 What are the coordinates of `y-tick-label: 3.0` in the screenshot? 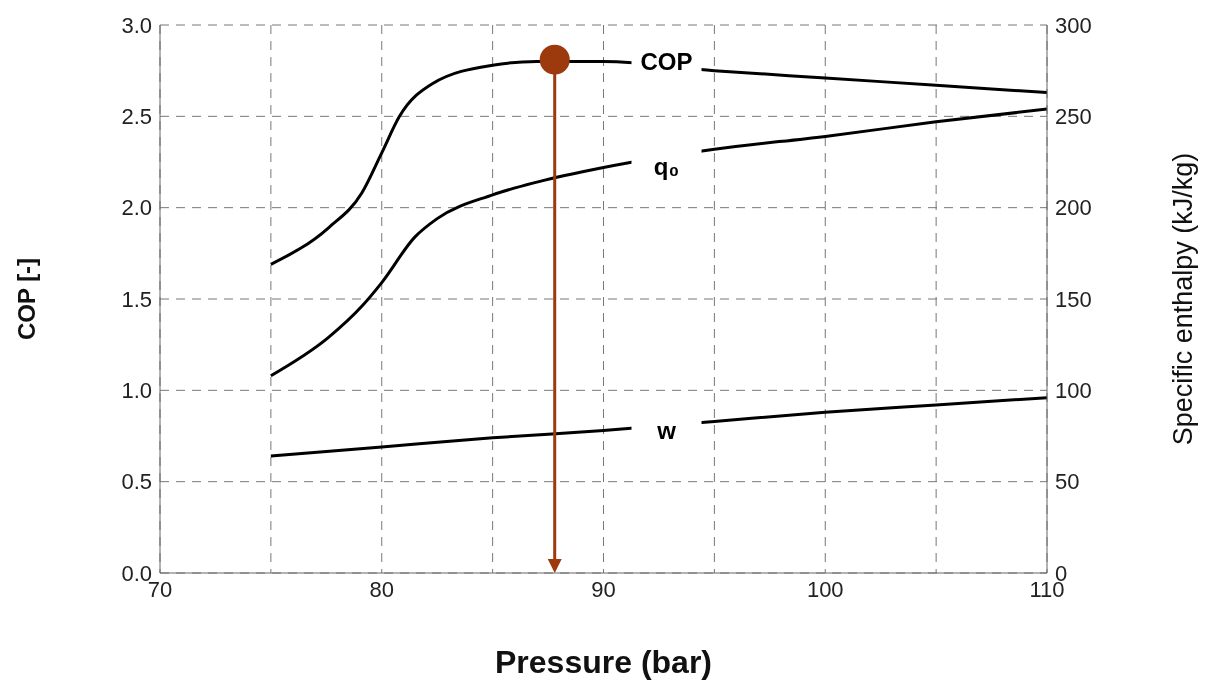 It's located at (136, 25).